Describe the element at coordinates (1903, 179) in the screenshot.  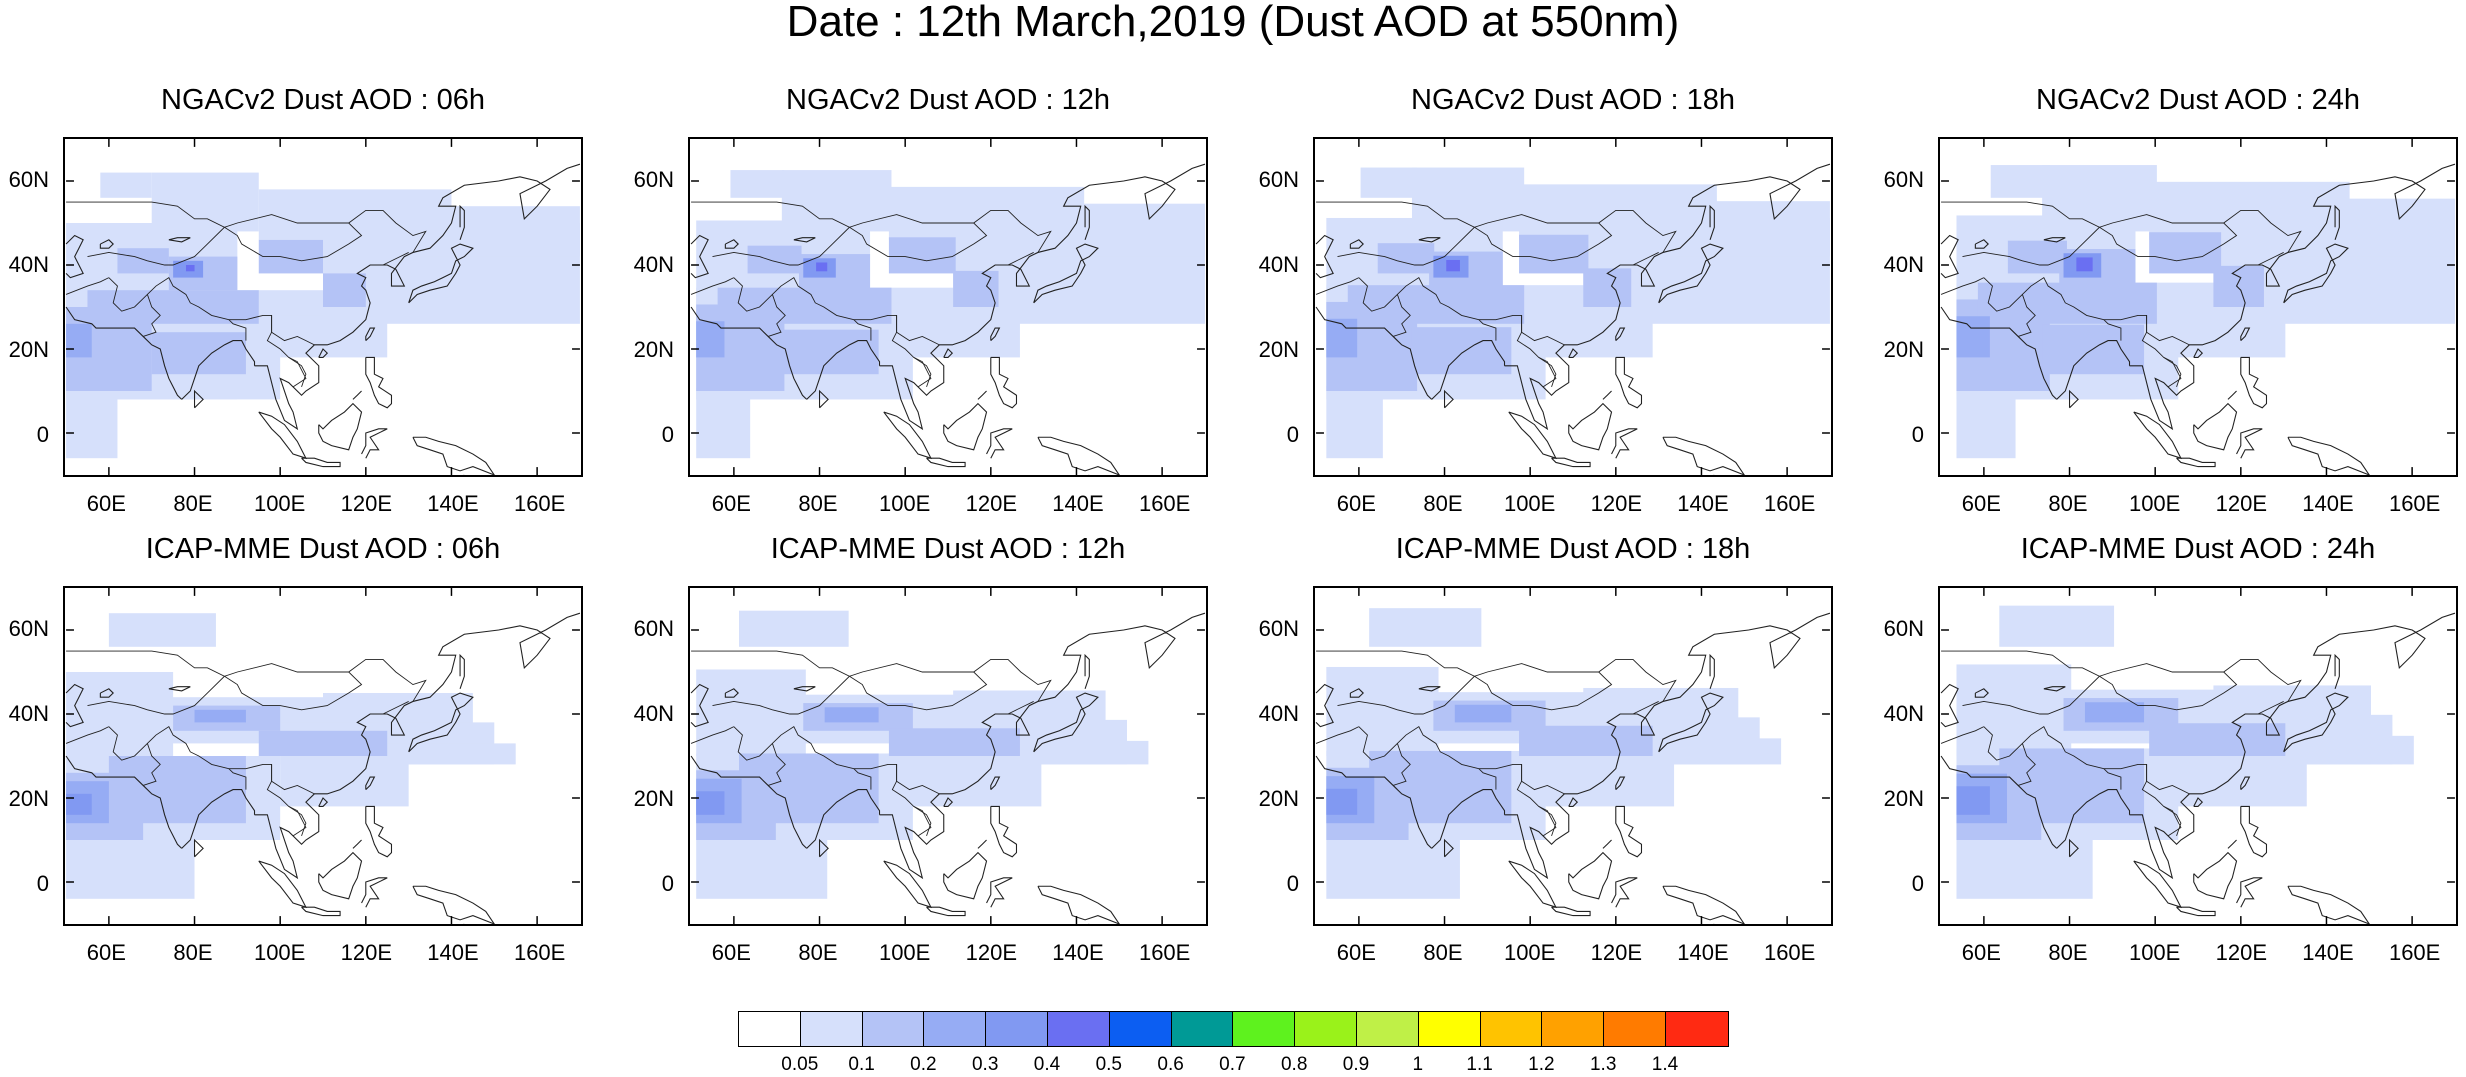
I see `lat-tick-label: 60N` at that location.